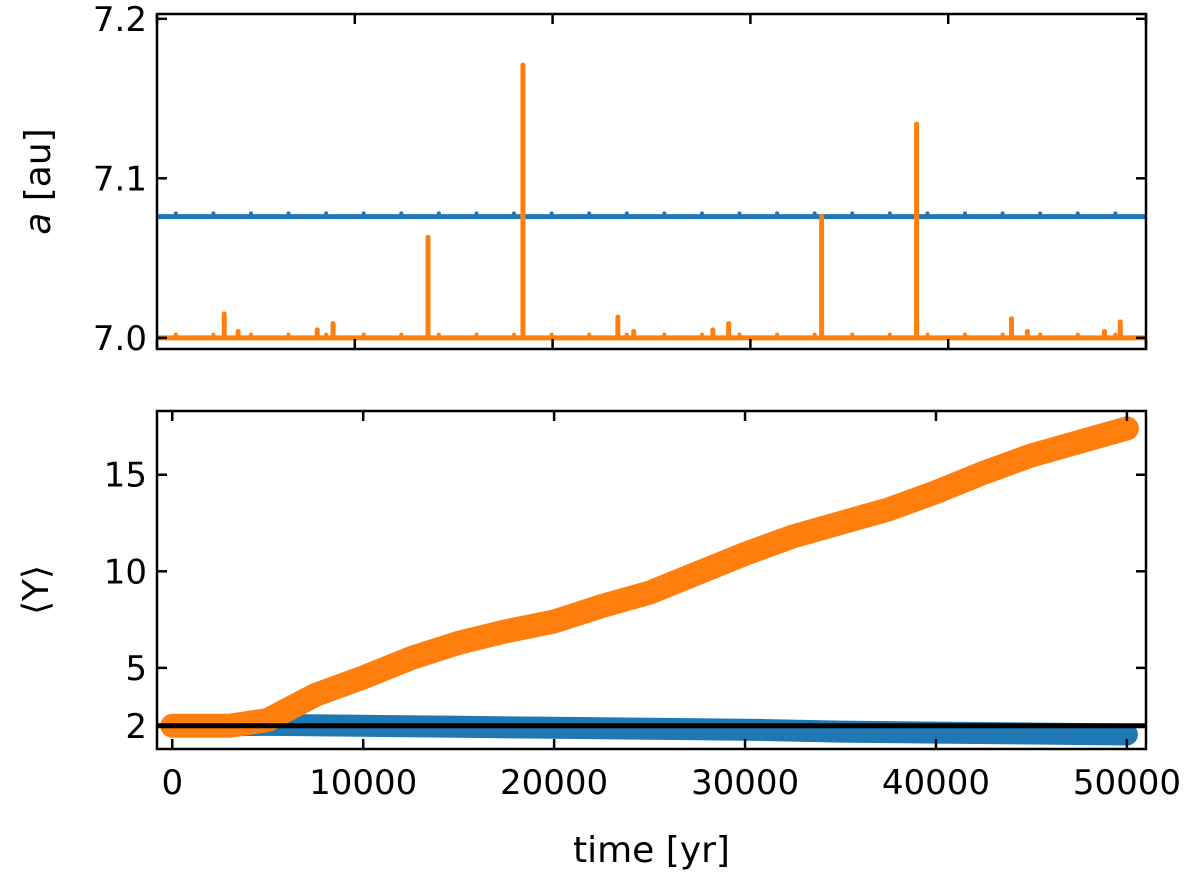  I want to click on bottom-ytick-label: 2, so click(136, 727).